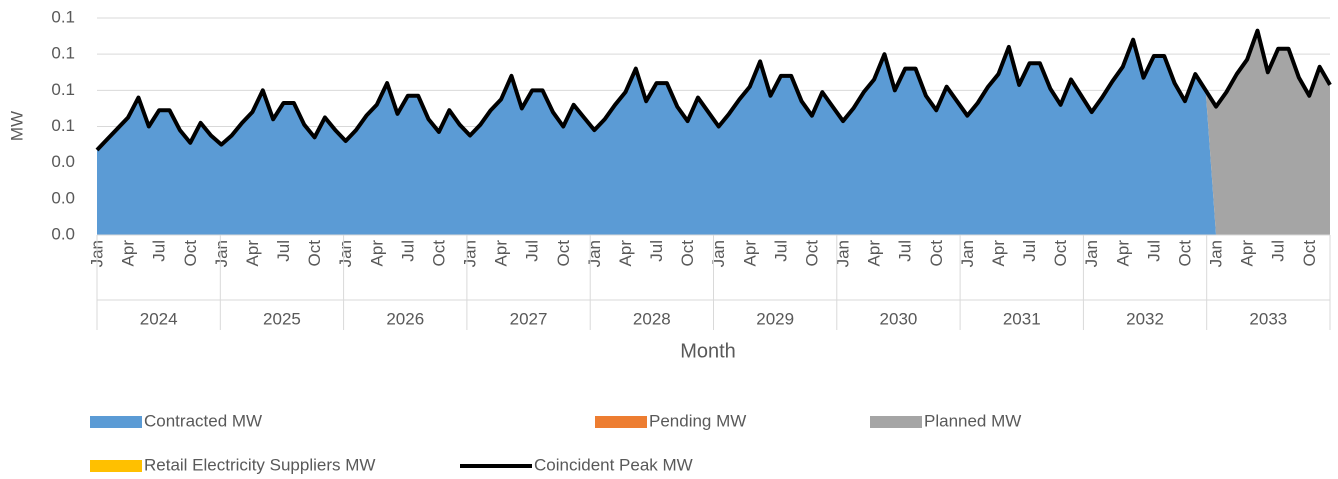 Image resolution: width=1338 pixels, height=479 pixels. I want to click on legend-label: Retail Electricity Suppliers MW, so click(259, 464).